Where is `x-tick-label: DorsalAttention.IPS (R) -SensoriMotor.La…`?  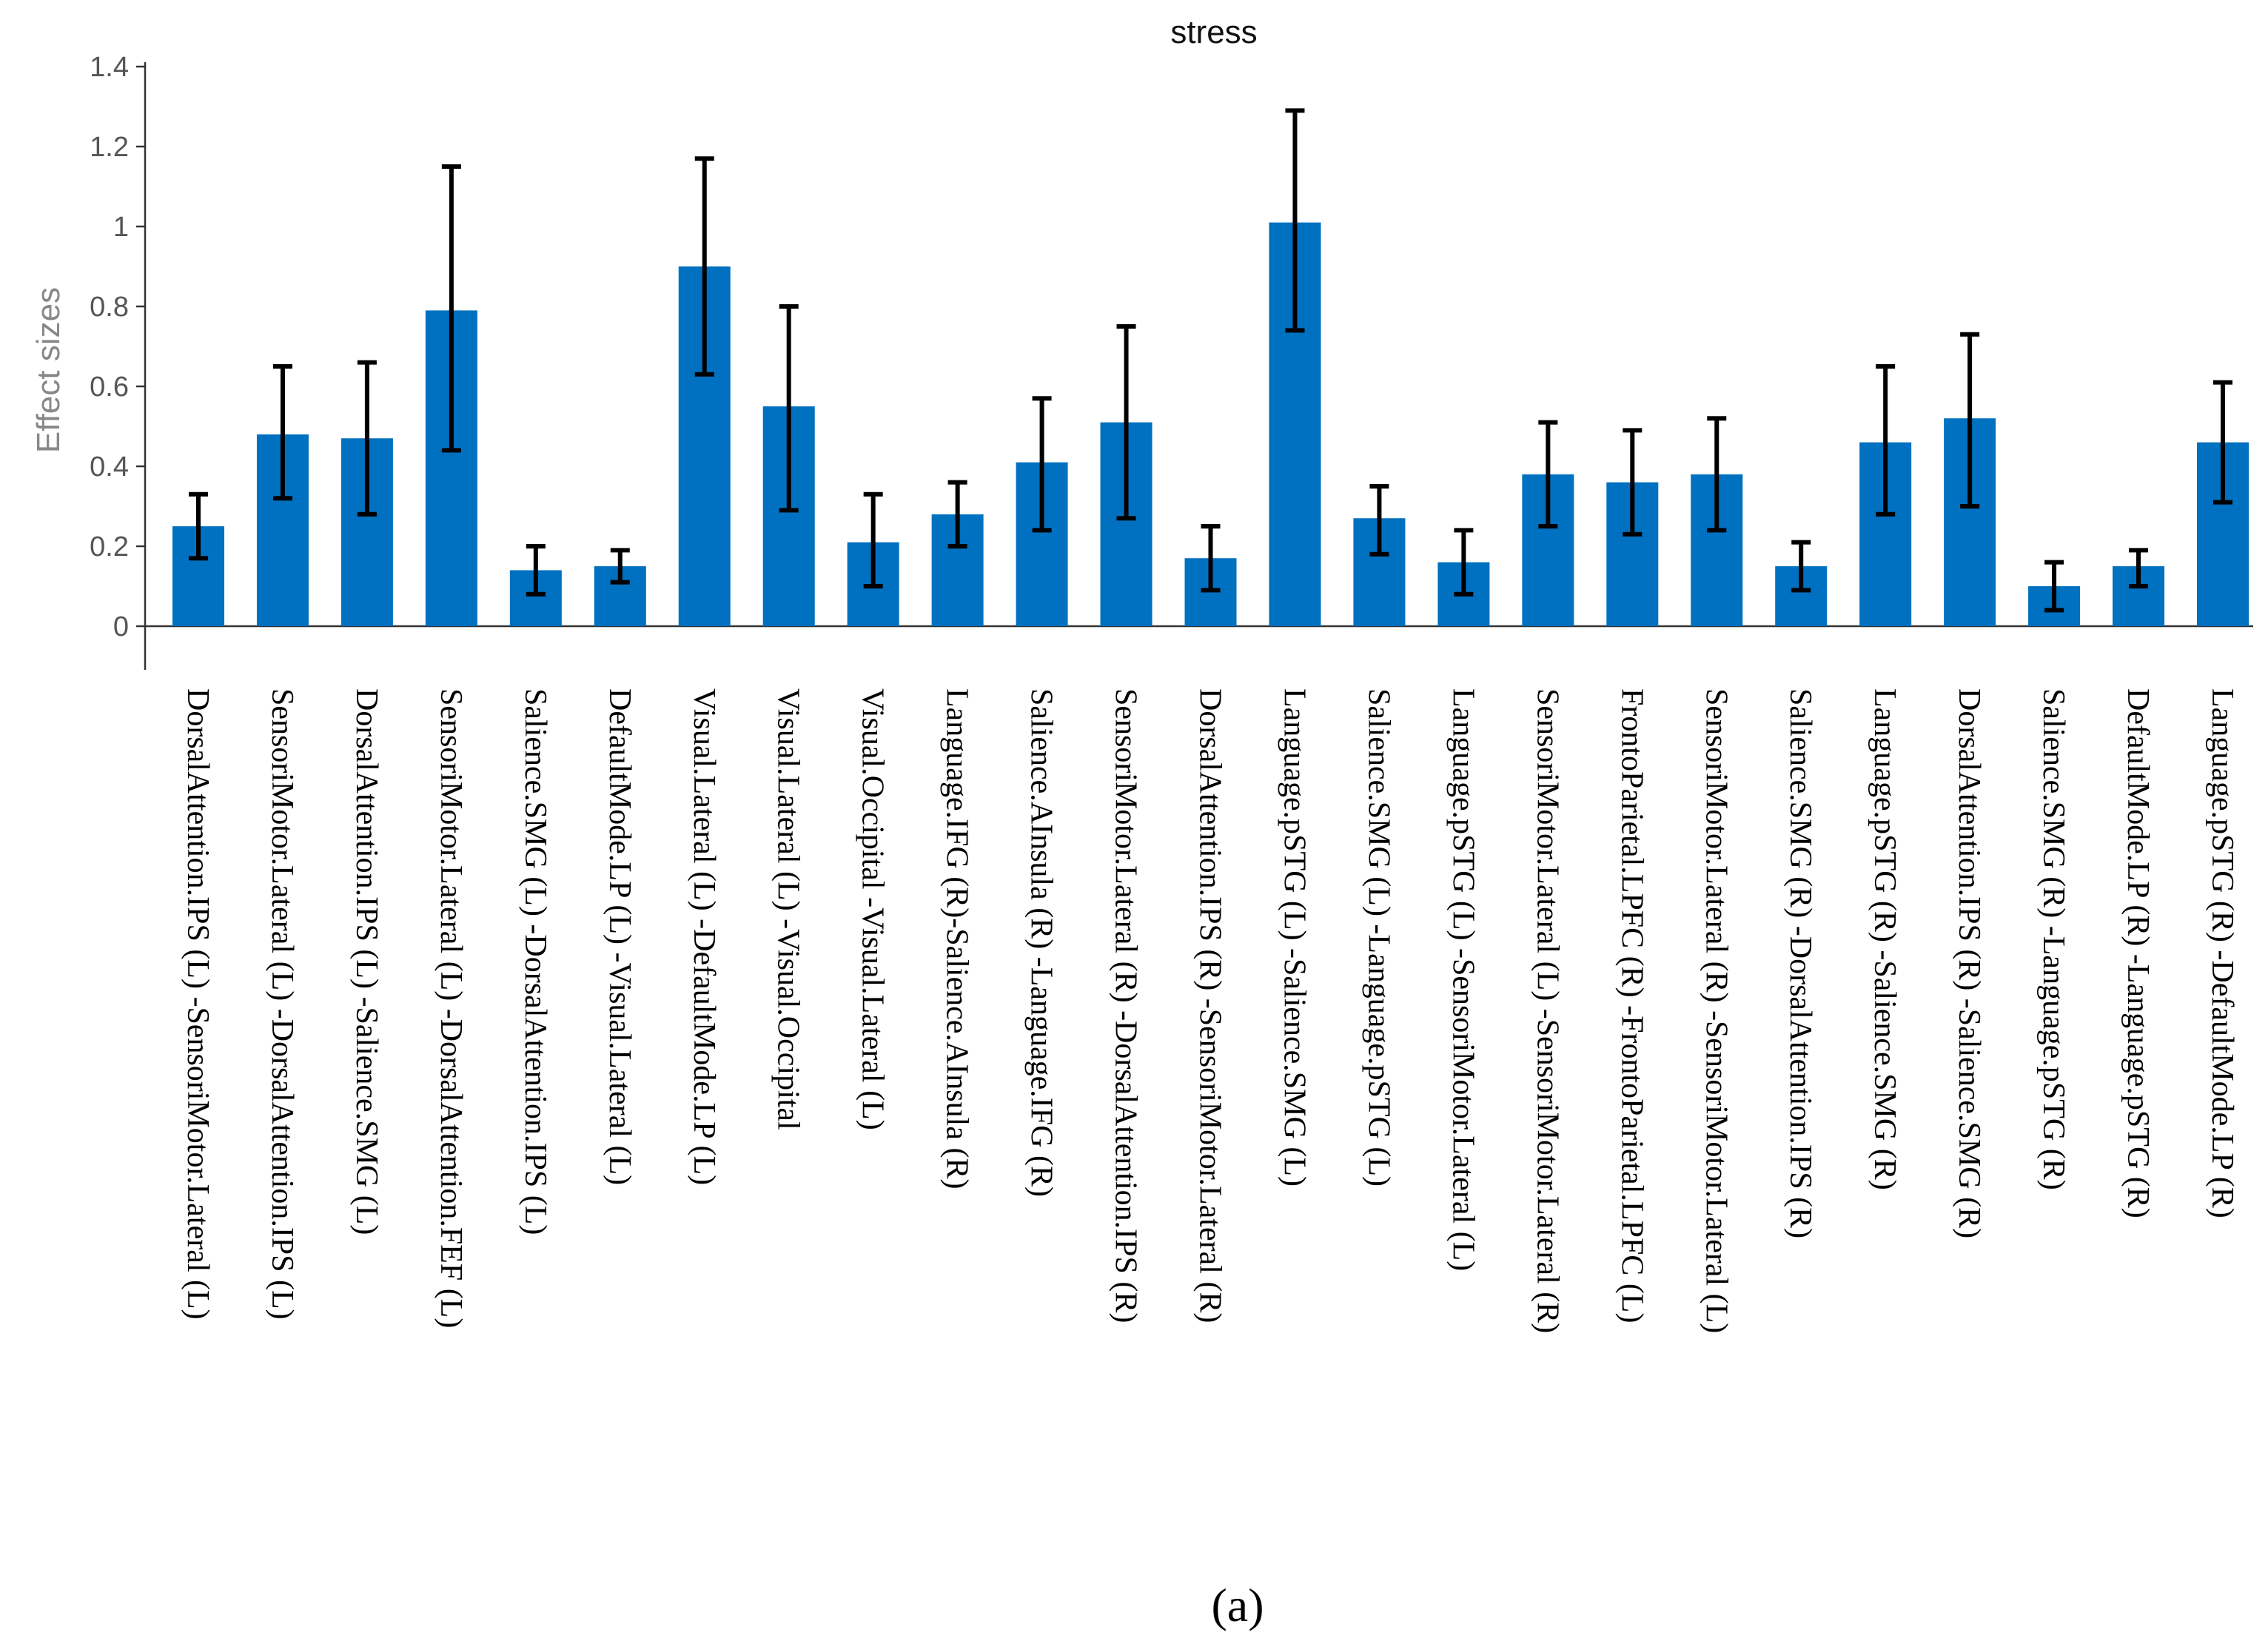
x-tick-label: DorsalAttention.IPS (R) -SensoriMotor.La… is located at coordinates (1210, 1006).